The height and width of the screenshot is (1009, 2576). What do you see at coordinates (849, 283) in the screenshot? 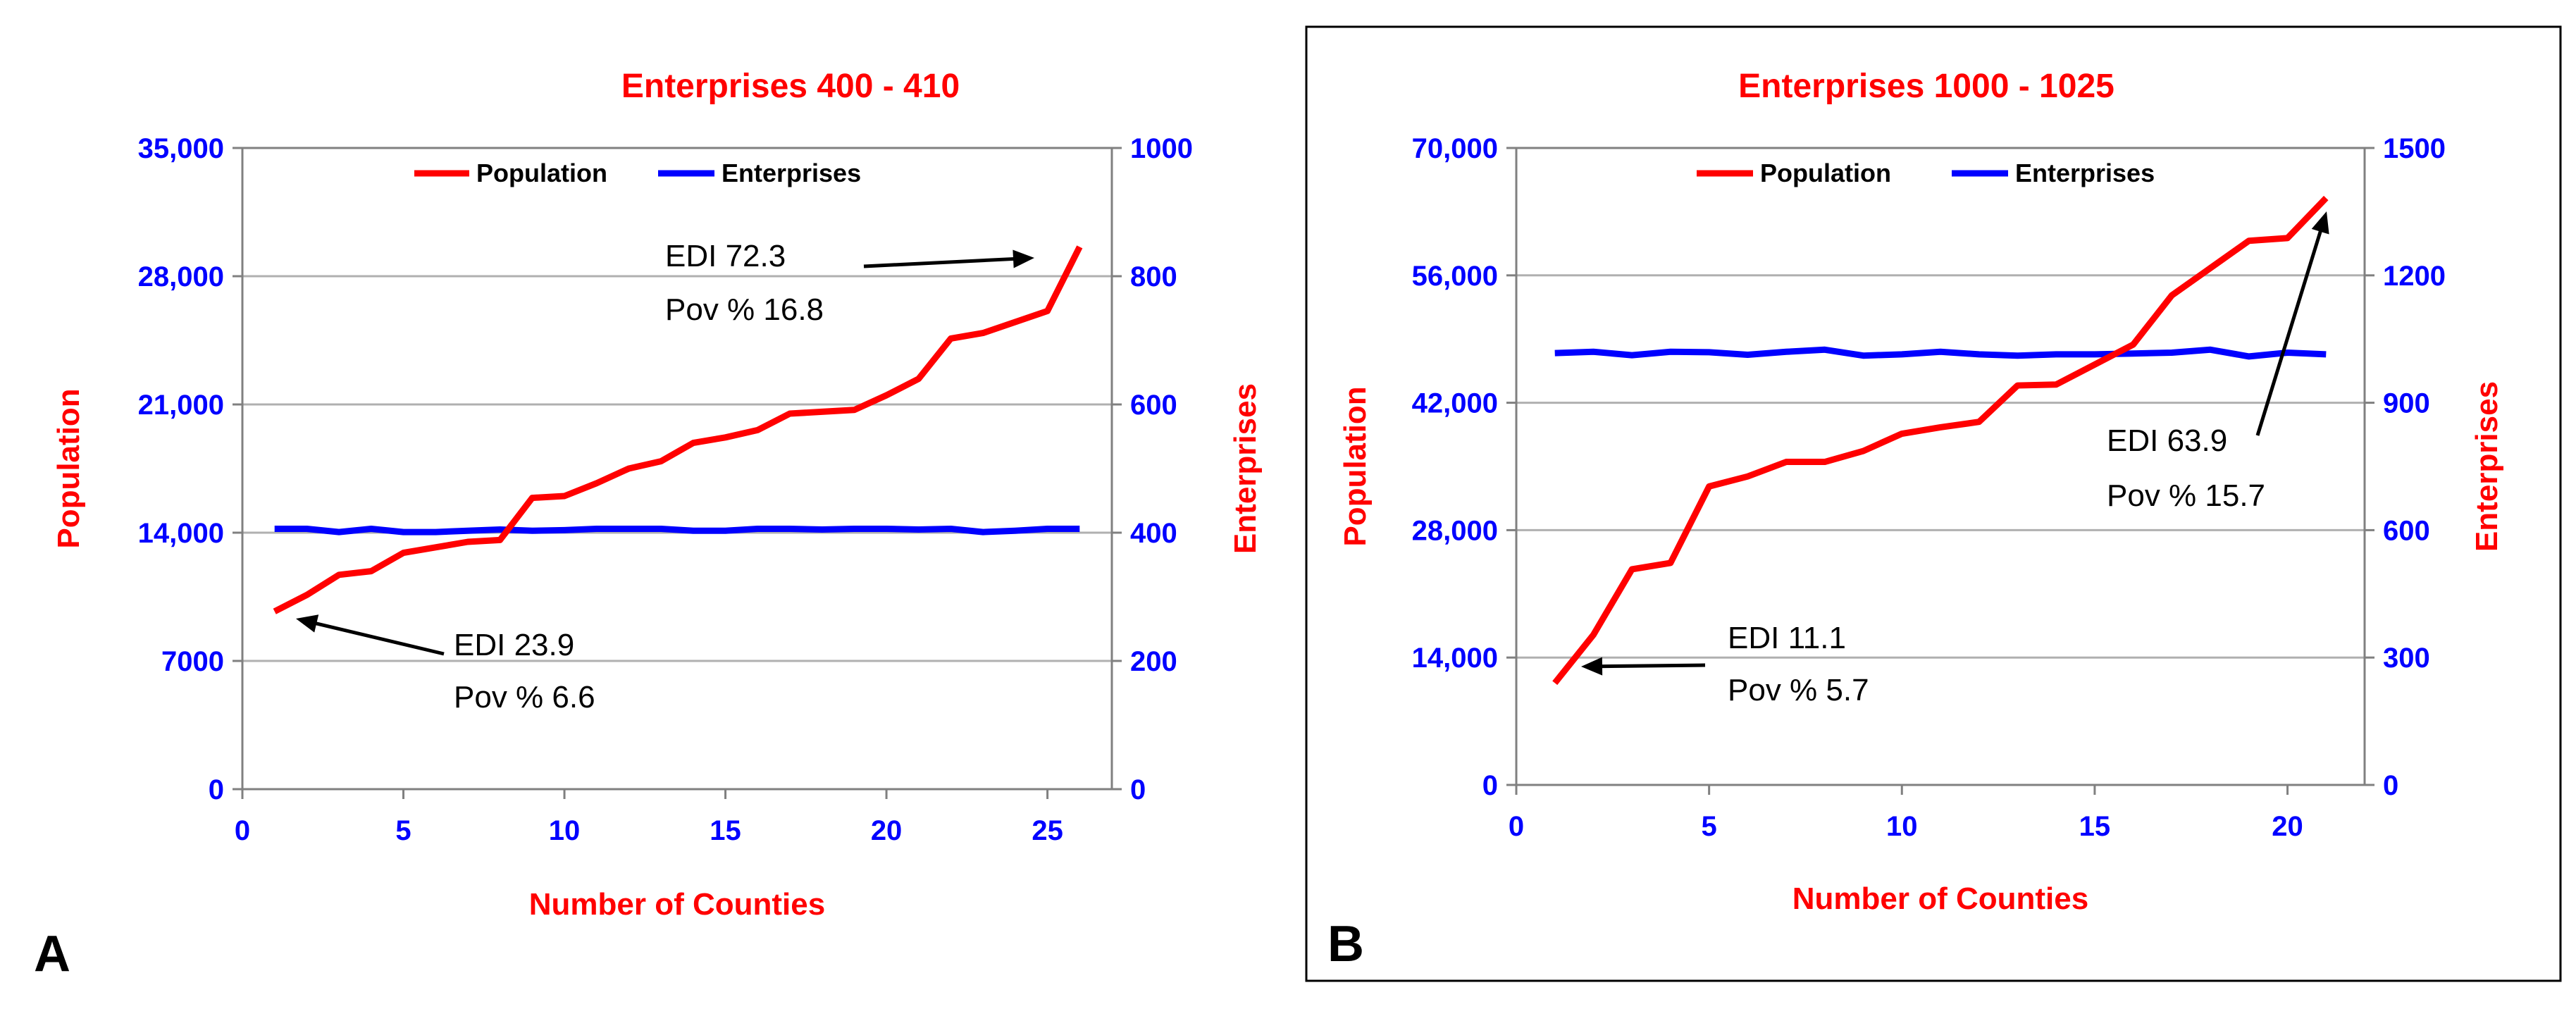
I see `annotation-top-a: EDI 72.3 Pov % 16.8` at bounding box center [849, 283].